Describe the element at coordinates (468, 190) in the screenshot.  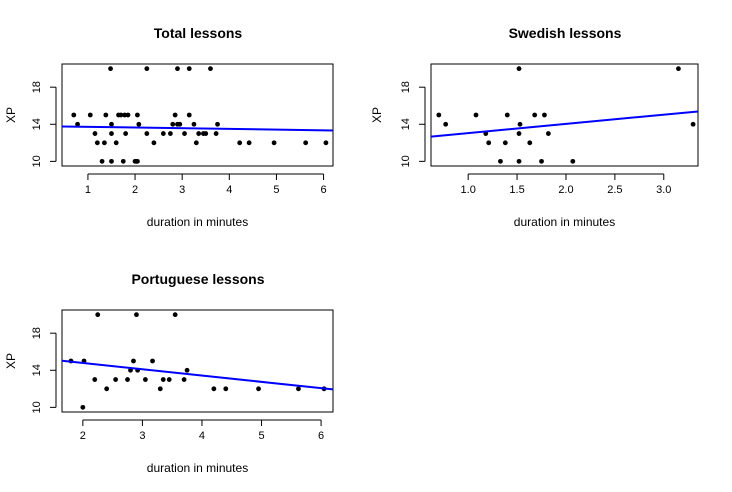
I see `x-tick-label: 1.0` at that location.